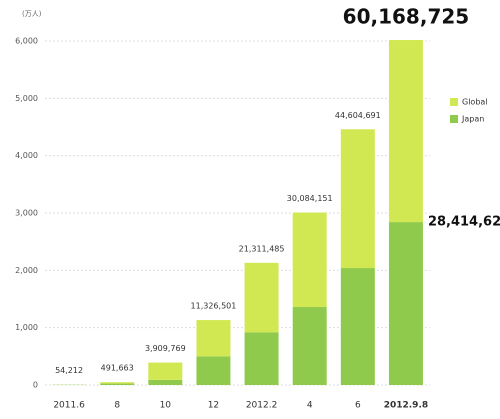 This screenshot has width=500, height=419. What do you see at coordinates (117, 368) in the screenshot?
I see `total-label: 491,663` at bounding box center [117, 368].